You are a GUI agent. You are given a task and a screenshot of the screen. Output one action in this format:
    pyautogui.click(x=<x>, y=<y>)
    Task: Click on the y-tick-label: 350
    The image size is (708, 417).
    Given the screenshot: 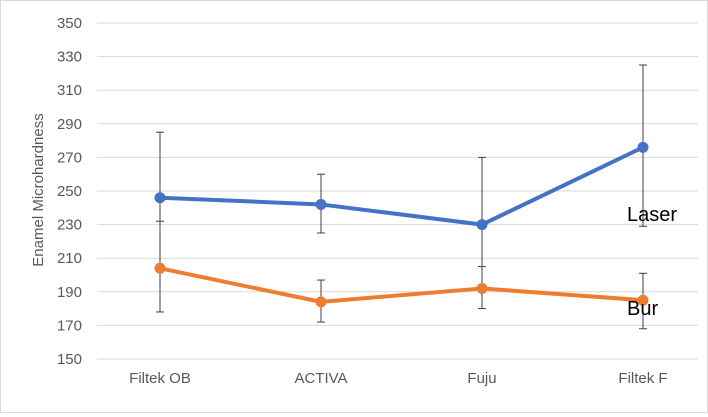 What is the action you would take?
    pyautogui.click(x=69, y=23)
    